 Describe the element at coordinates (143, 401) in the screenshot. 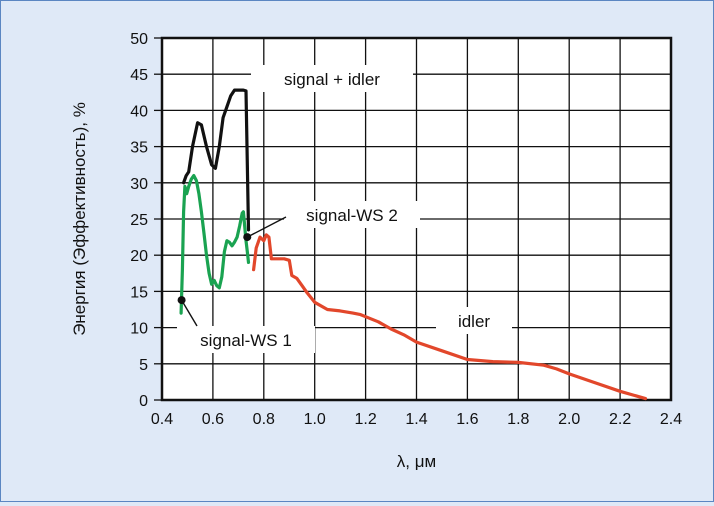

I see `y-tick-label: 0` at that location.